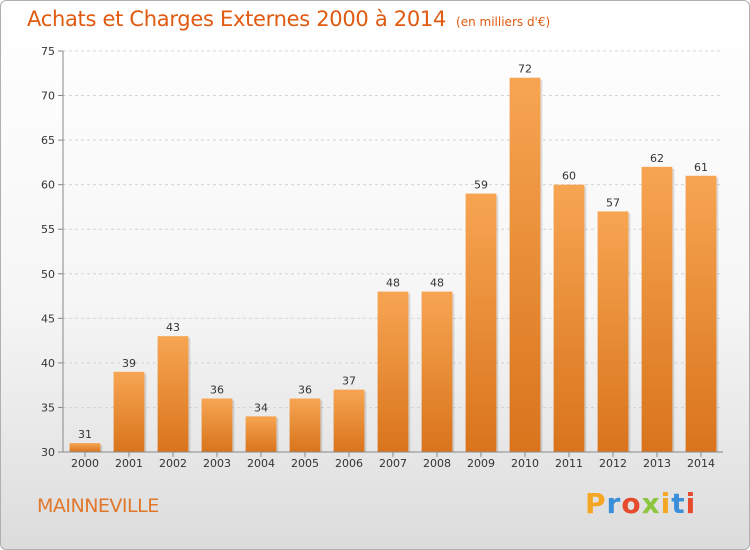 The image size is (750, 550). I want to click on y-tick-label: 30, so click(48, 452).